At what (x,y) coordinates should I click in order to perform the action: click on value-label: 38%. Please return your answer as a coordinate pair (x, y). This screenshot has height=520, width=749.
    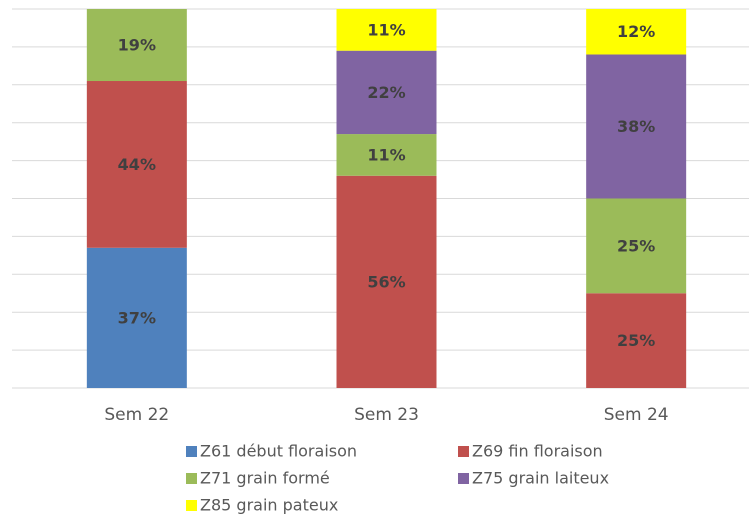
    Looking at the image, I should click on (636, 126).